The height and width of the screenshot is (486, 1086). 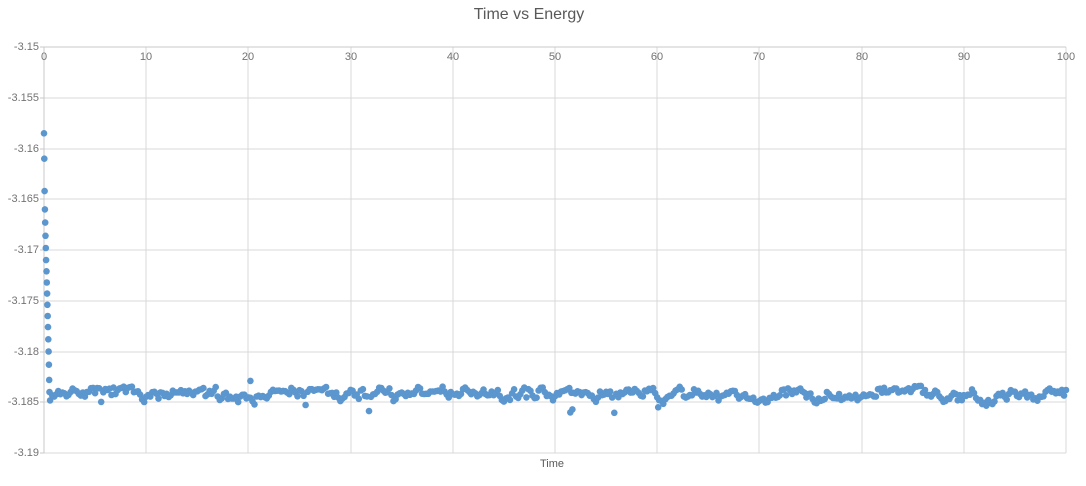 I want to click on y-tick-label: -3.16, so click(x=26, y=149).